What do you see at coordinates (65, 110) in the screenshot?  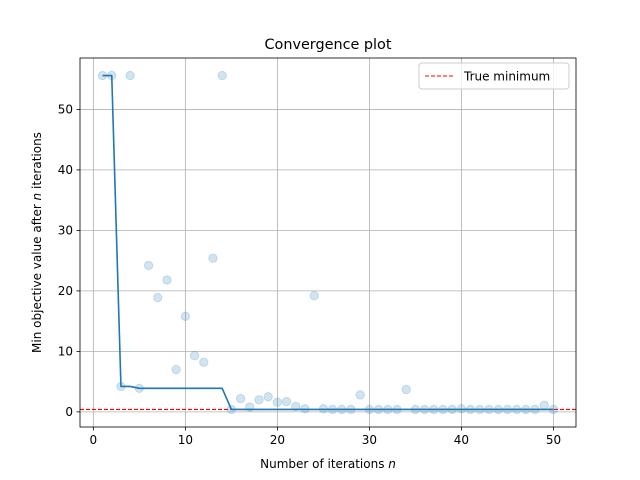 I see `y-tick-label: 50` at bounding box center [65, 110].